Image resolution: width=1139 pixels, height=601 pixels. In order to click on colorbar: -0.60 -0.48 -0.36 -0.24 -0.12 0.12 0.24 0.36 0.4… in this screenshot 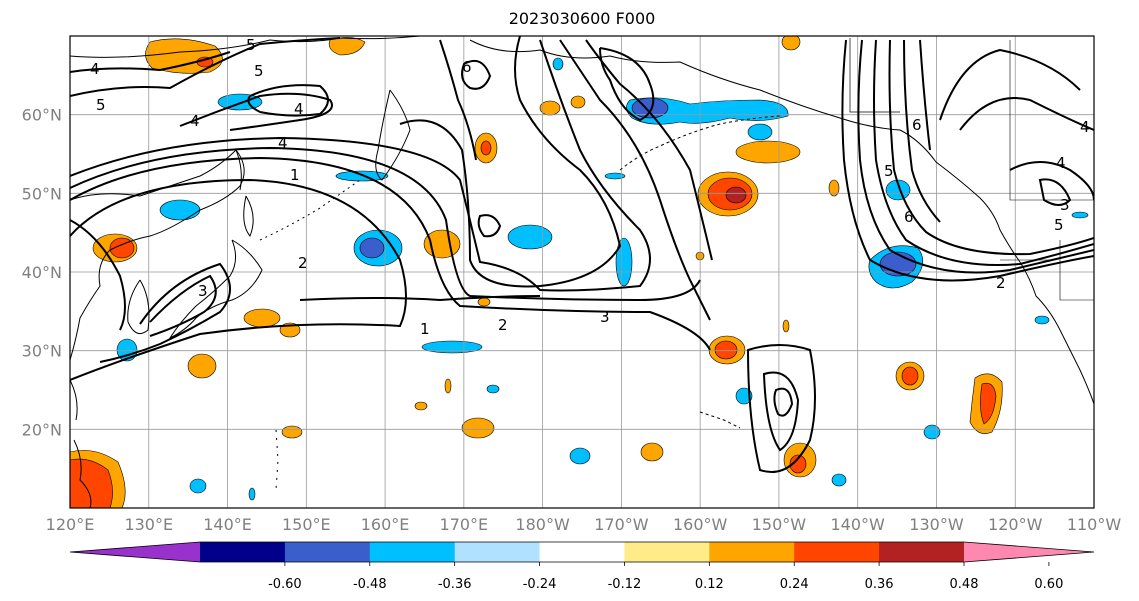, I will do `click(582, 566)`.